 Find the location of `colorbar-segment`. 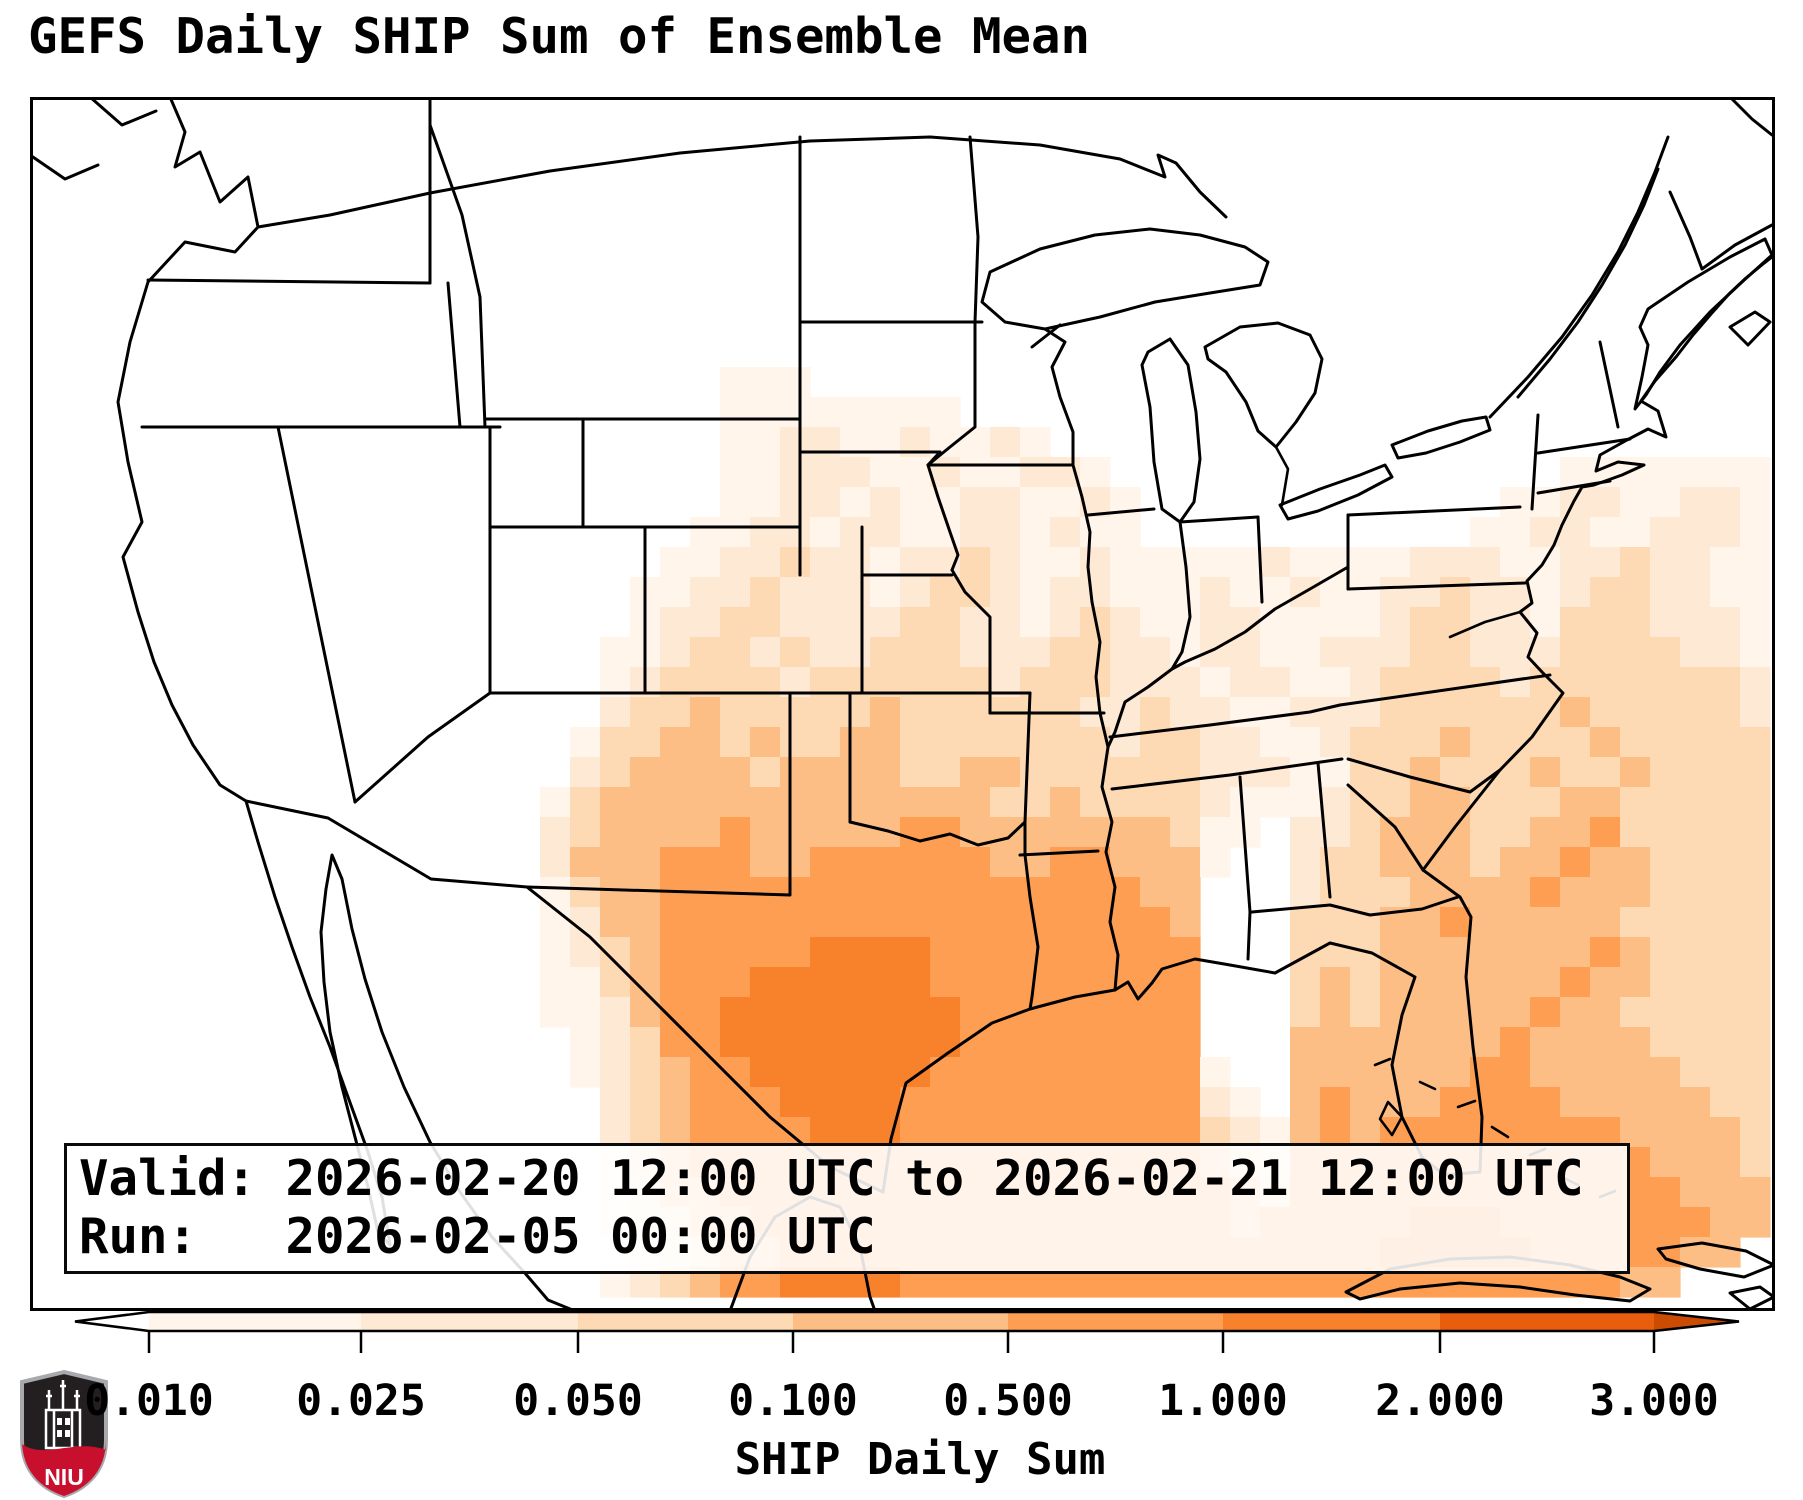

colorbar-segment is located at coordinates (1115, 1321).